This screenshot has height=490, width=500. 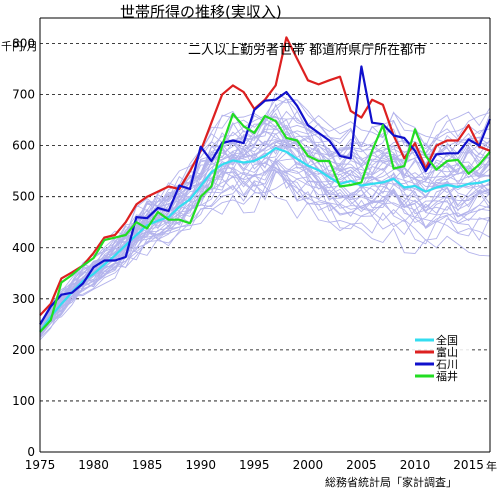 I want to click on y-tick-label: 600, so click(x=23, y=146).